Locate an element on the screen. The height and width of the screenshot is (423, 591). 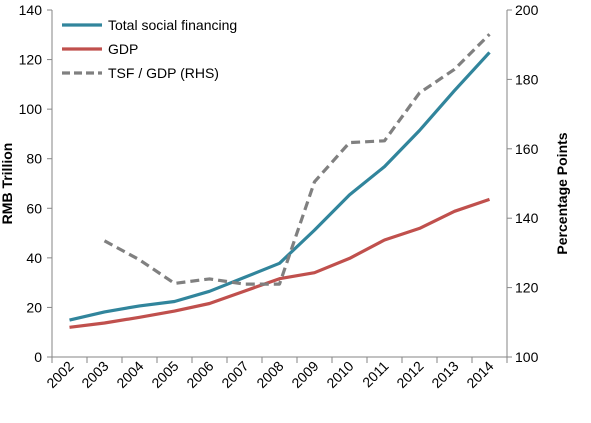
legend: Total social financing GDP TSF / GDP (RHS) is located at coordinates (149, 49).